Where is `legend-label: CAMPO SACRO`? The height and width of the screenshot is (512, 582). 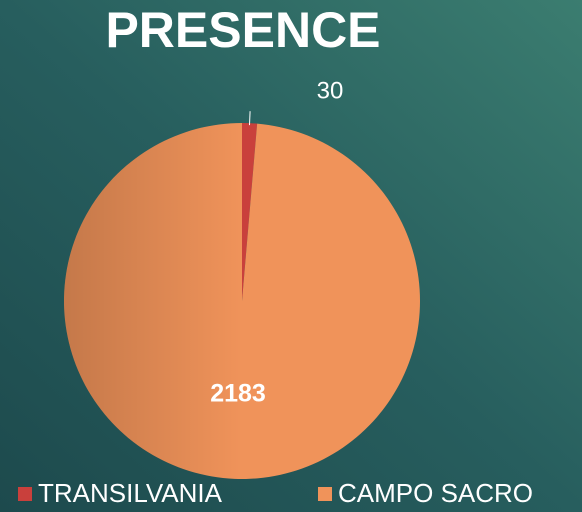 legend-label: CAMPO SACRO is located at coordinates (435, 493).